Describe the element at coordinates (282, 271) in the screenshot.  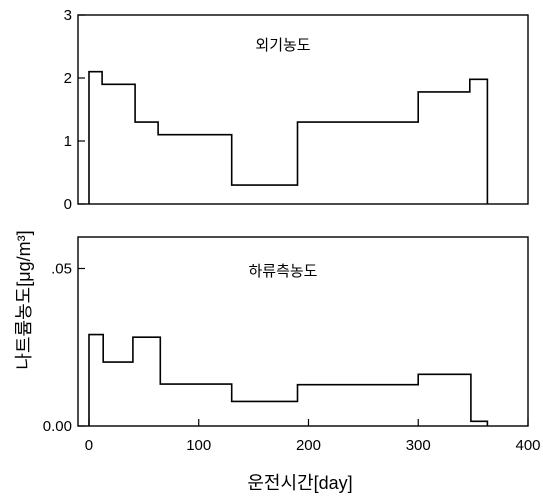
I see `bottom-panel-title: 하류측농도` at that location.